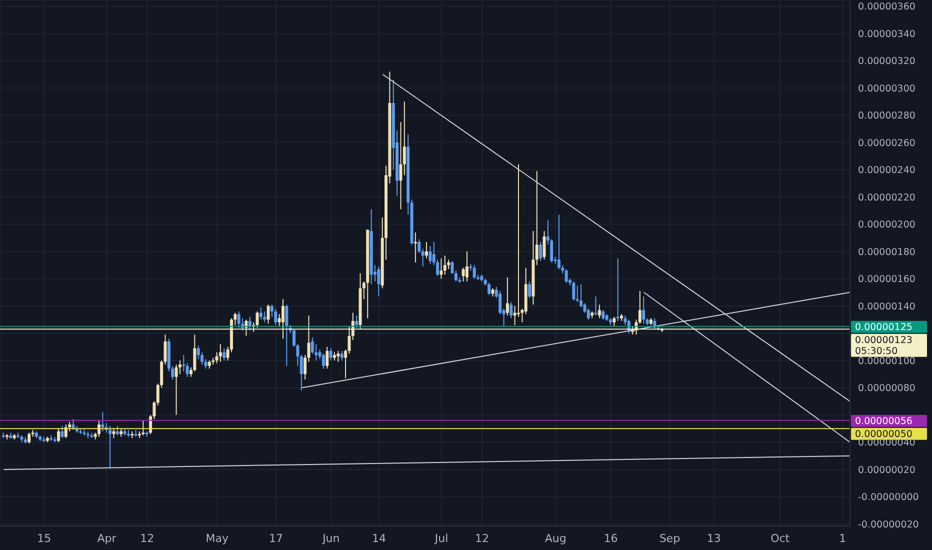 The height and width of the screenshot is (550, 932). What do you see at coordinates (887, 361) in the screenshot?
I see `y-tick-label: 0.00000100` at bounding box center [887, 361].